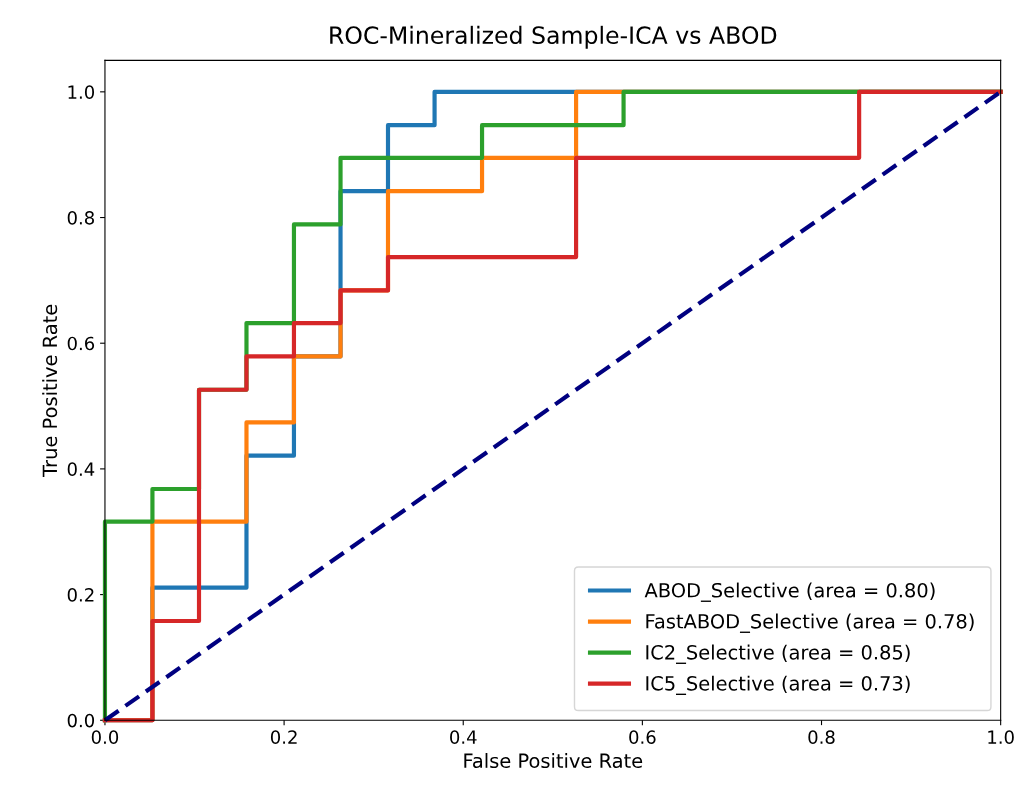  Describe the element at coordinates (81, 469) in the screenshot. I see `y-tick-label: 0.4` at that location.